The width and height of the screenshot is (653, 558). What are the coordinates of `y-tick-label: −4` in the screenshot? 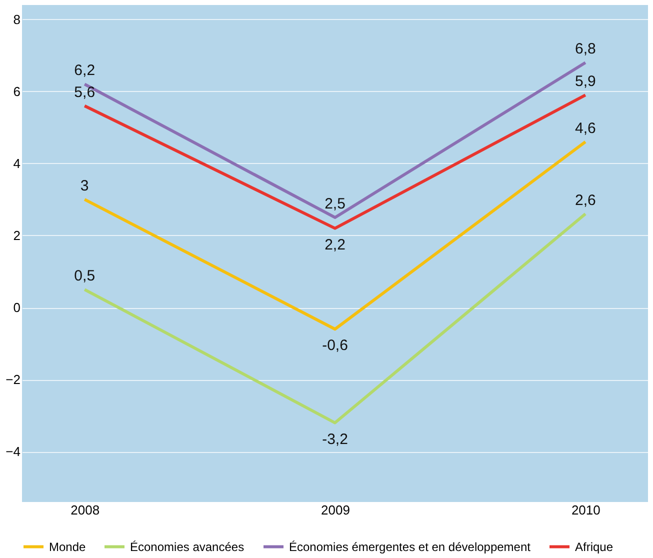 It's located at (13, 452).